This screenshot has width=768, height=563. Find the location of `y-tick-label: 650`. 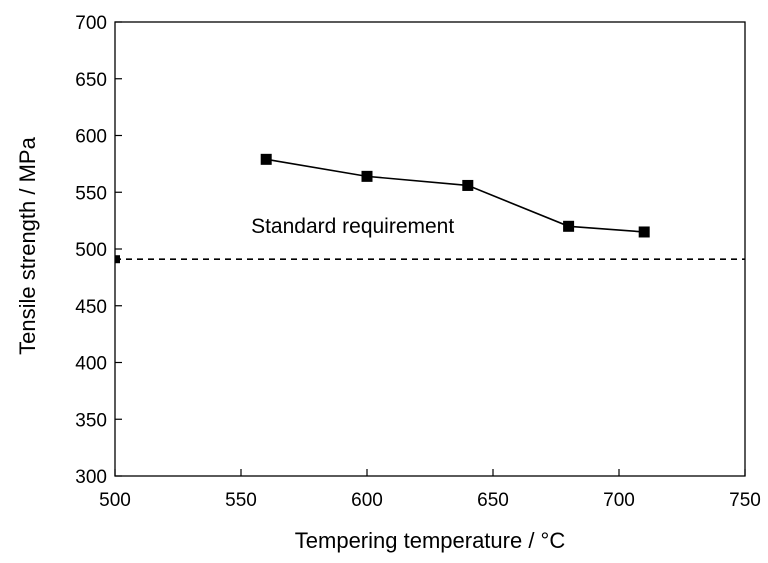

y-tick-label: 650 is located at coordinates (91, 80).